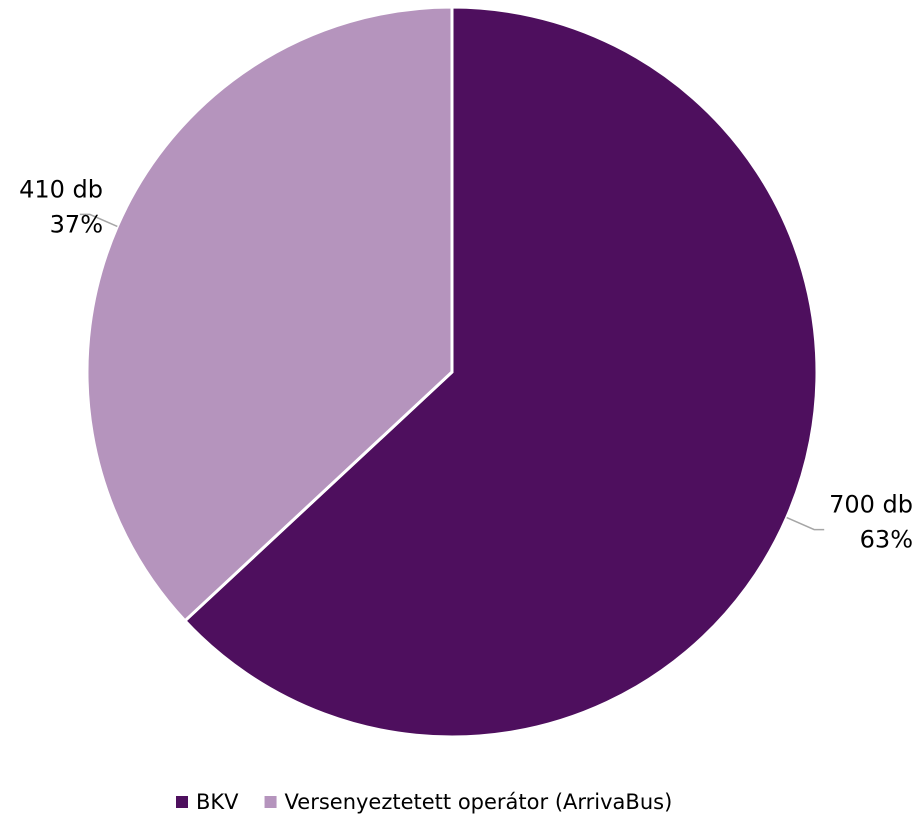  I want to click on data-label: 700 db, so click(871, 505).